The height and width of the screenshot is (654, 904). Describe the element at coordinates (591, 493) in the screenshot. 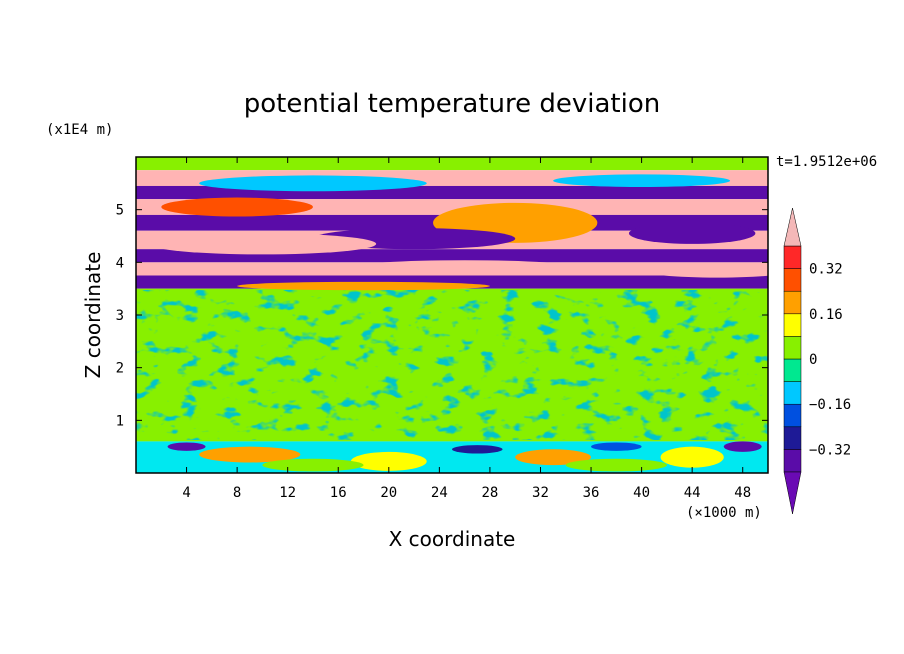

I see `x-tick-label: 36` at that location.